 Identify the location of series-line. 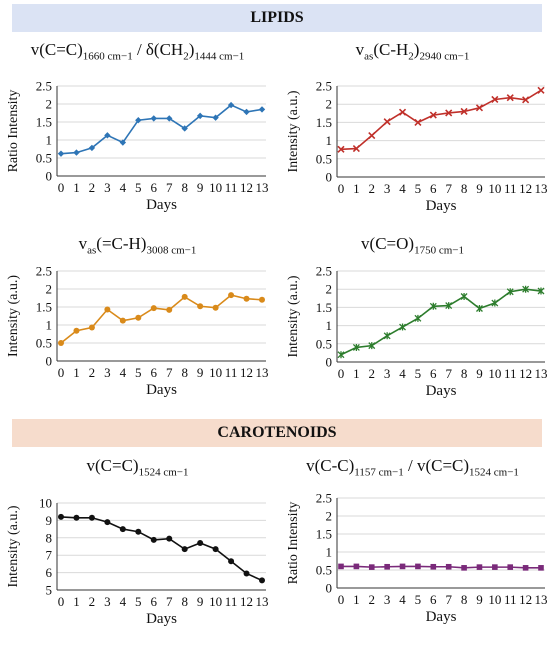
(161, 549).